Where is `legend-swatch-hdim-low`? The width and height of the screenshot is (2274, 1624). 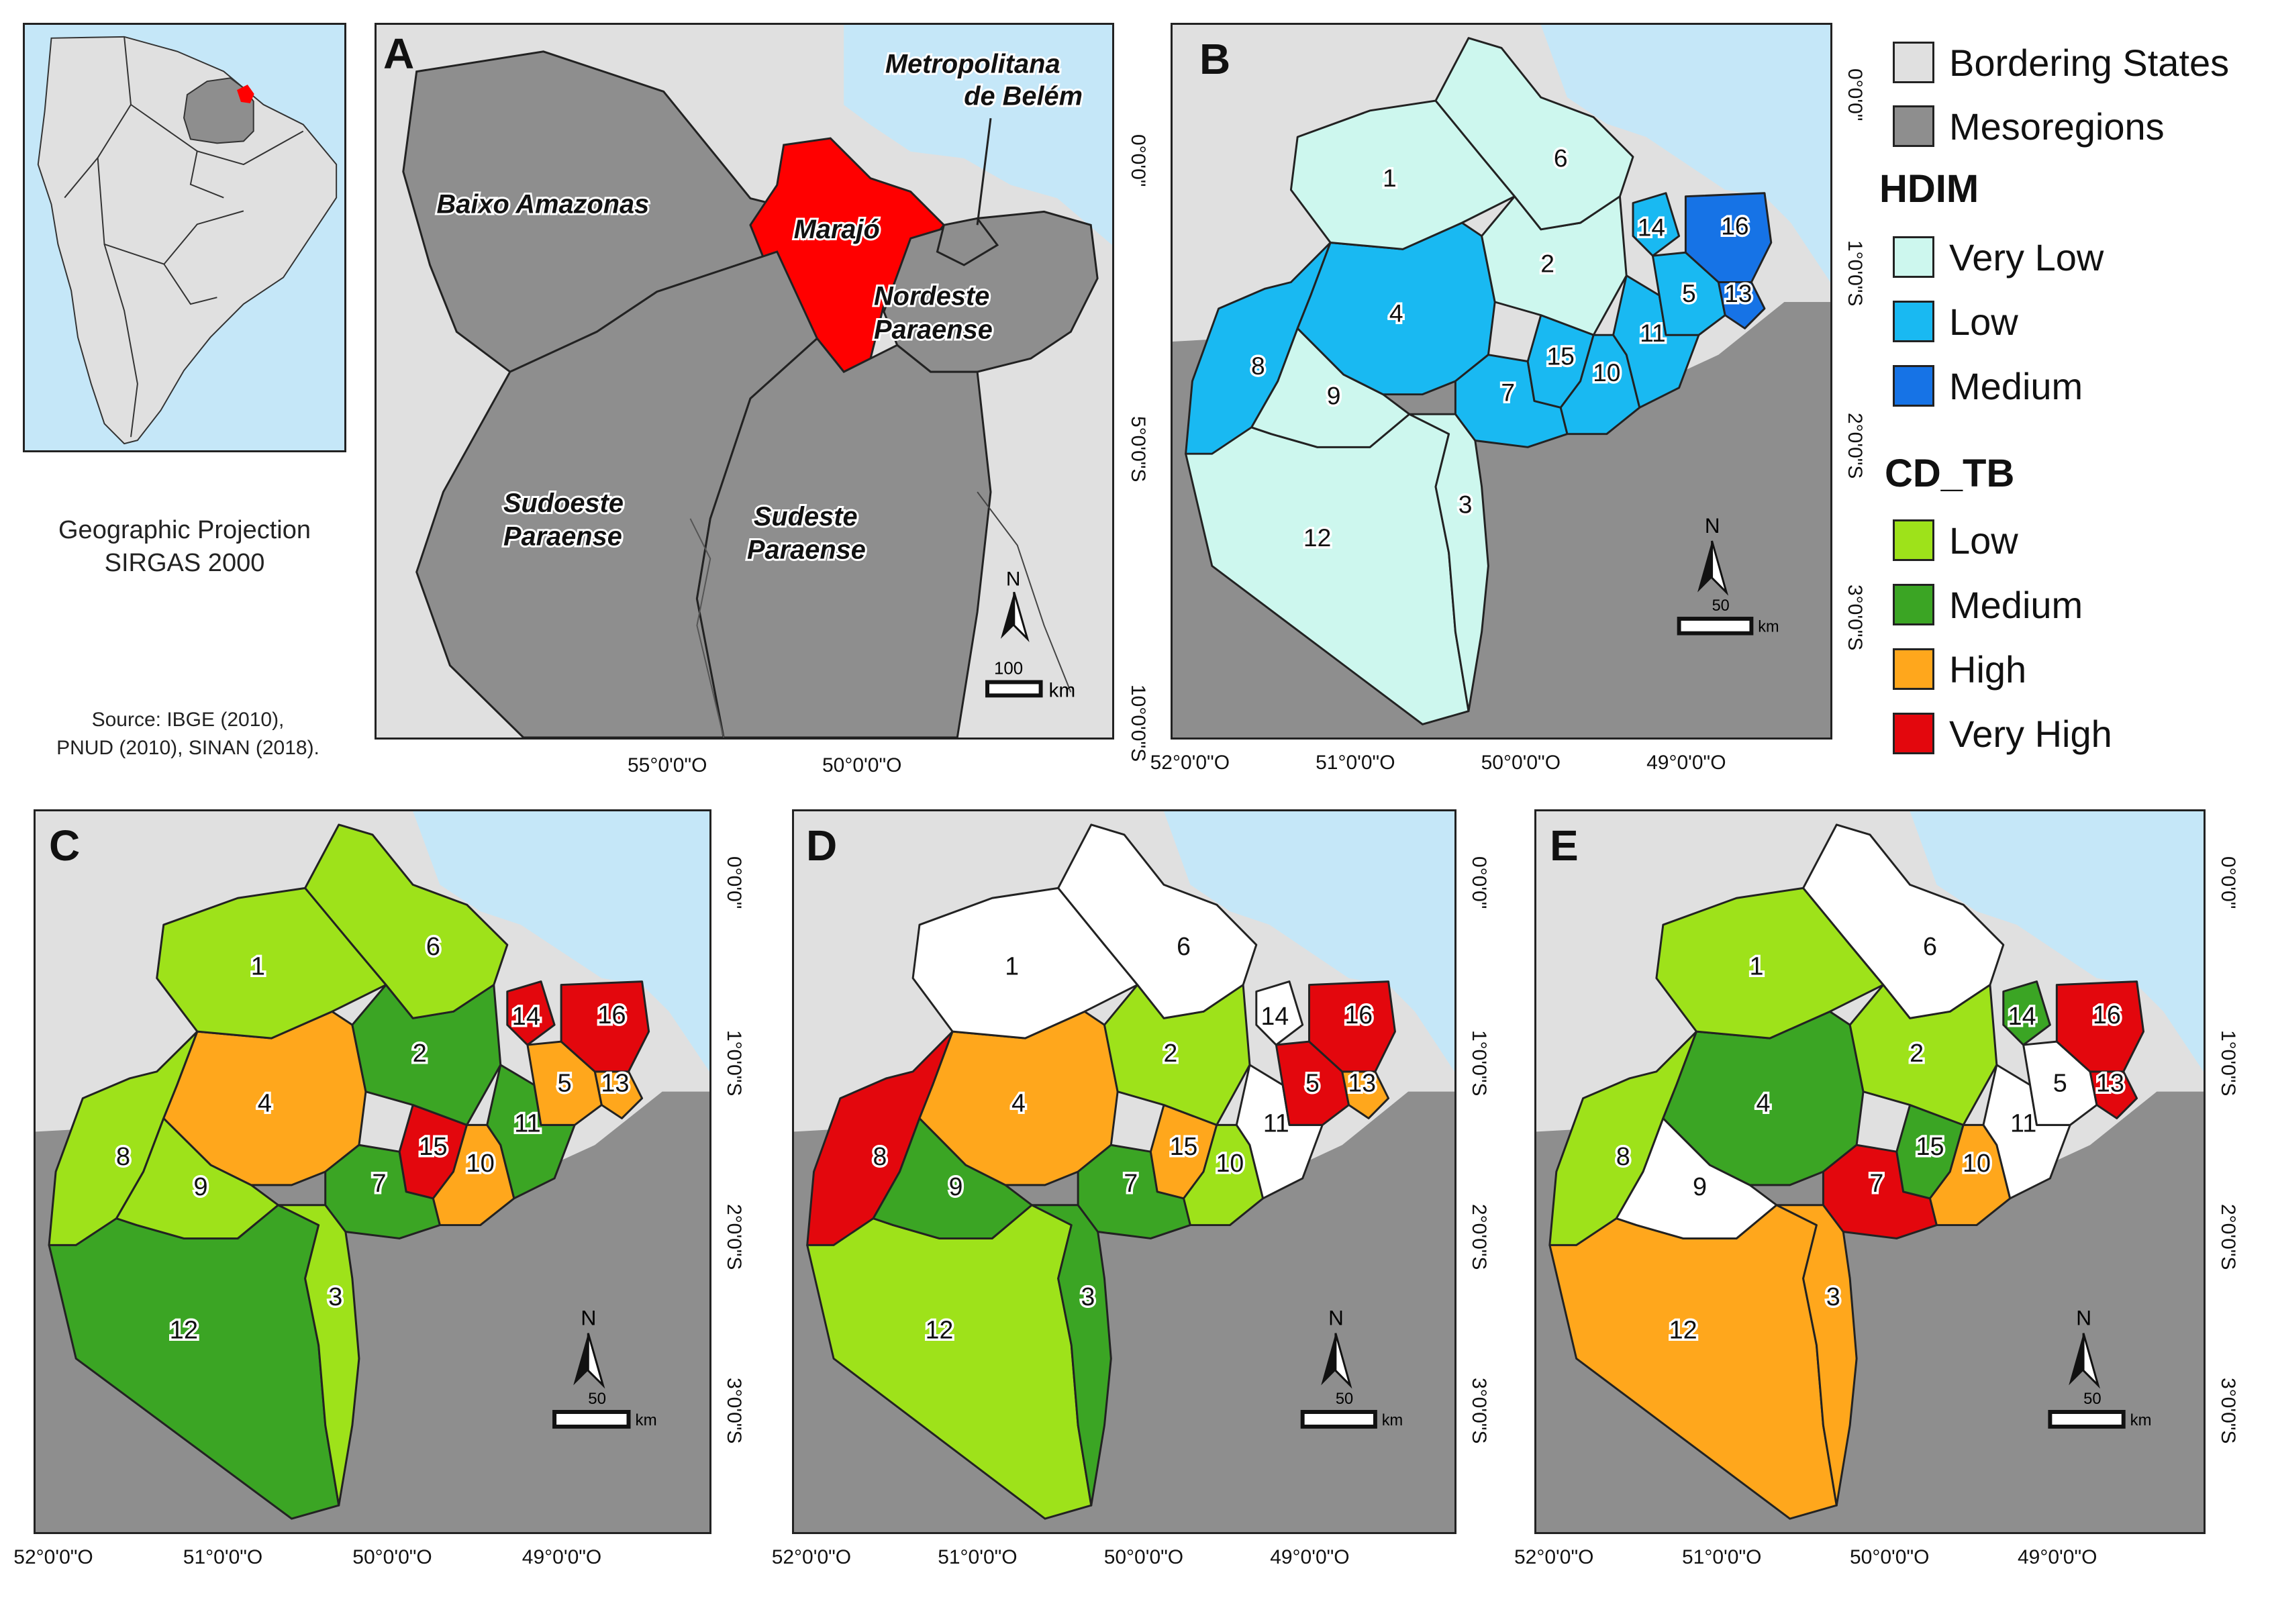 legend-swatch-hdim-low is located at coordinates (1913, 322).